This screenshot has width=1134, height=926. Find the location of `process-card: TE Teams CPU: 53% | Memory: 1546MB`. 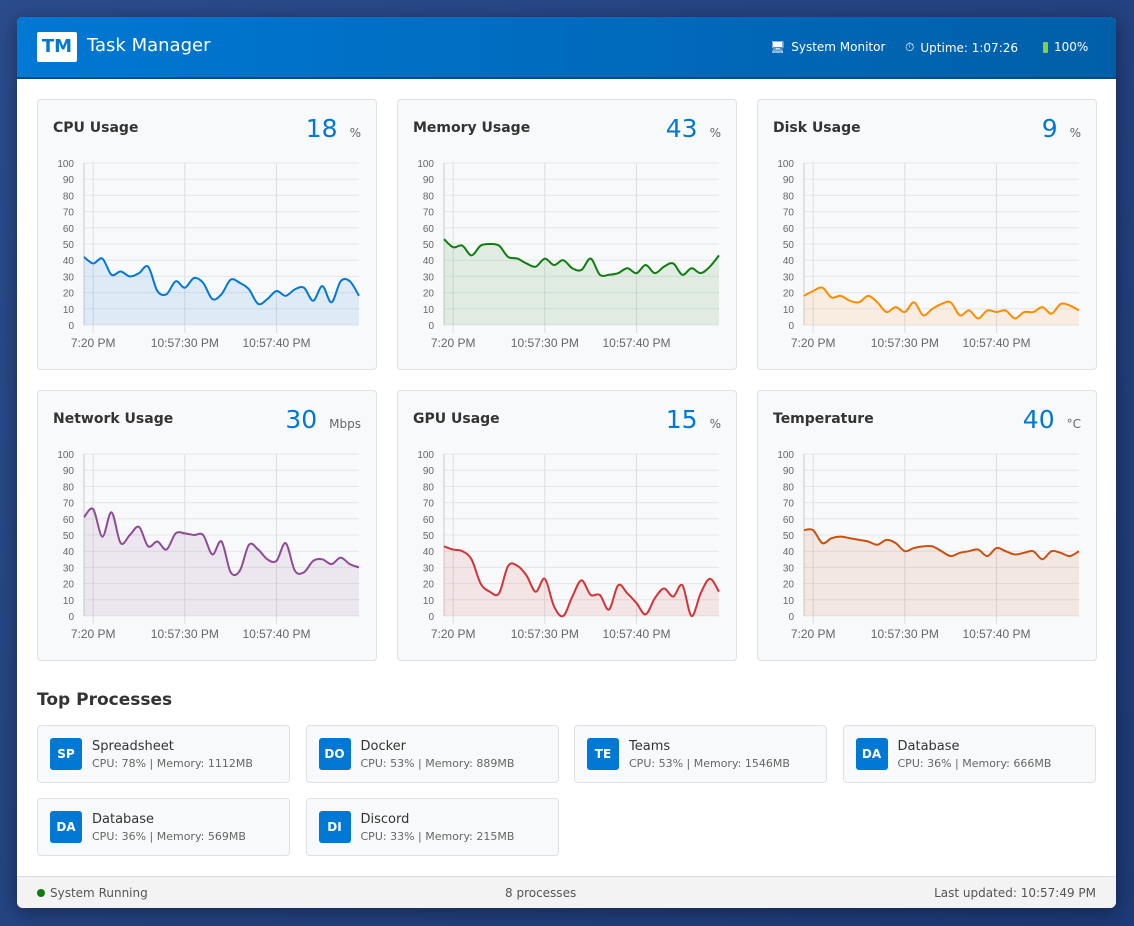

process-card: TE Teams CPU: 53% | Memory: 1546MB is located at coordinates (700, 754).